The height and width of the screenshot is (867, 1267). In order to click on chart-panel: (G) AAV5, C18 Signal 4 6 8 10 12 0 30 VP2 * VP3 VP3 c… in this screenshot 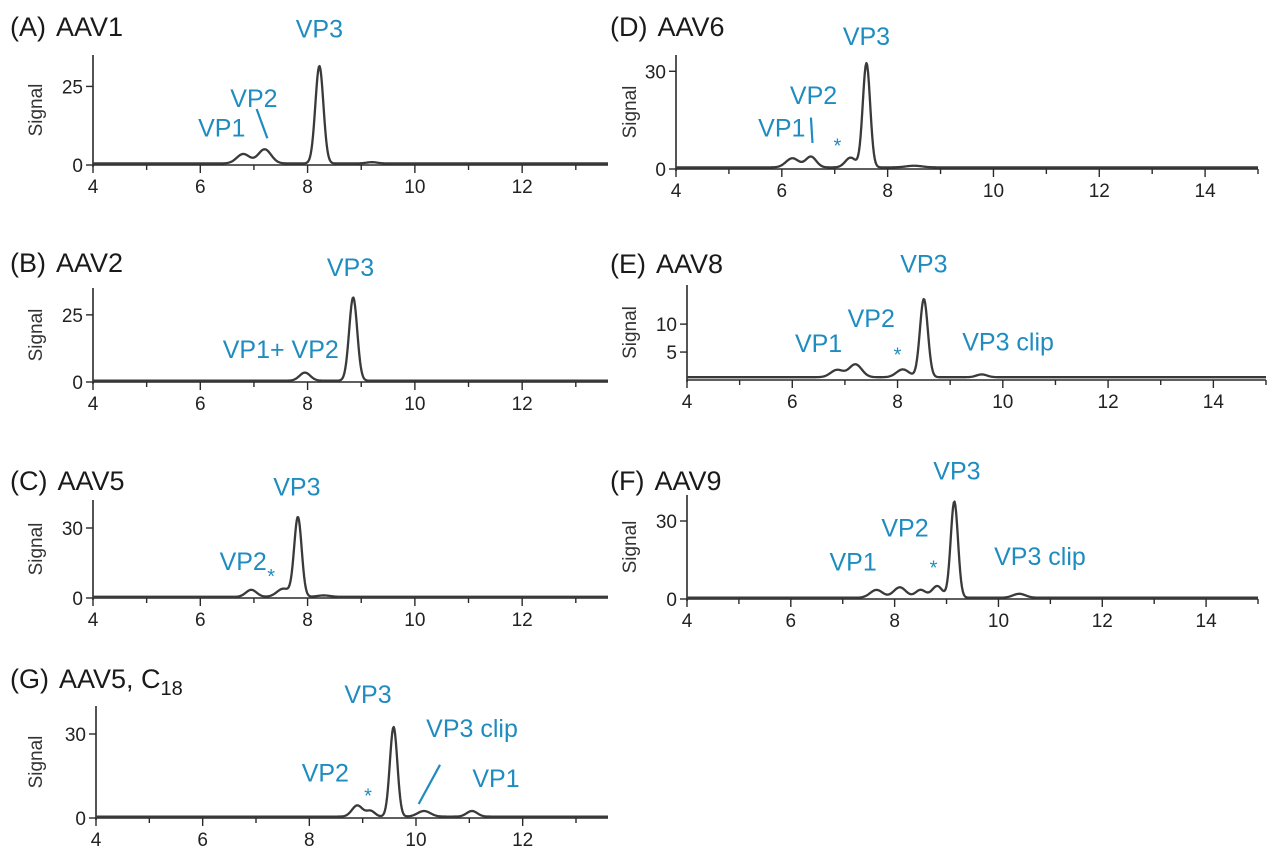, I will do `click(309, 757)`.